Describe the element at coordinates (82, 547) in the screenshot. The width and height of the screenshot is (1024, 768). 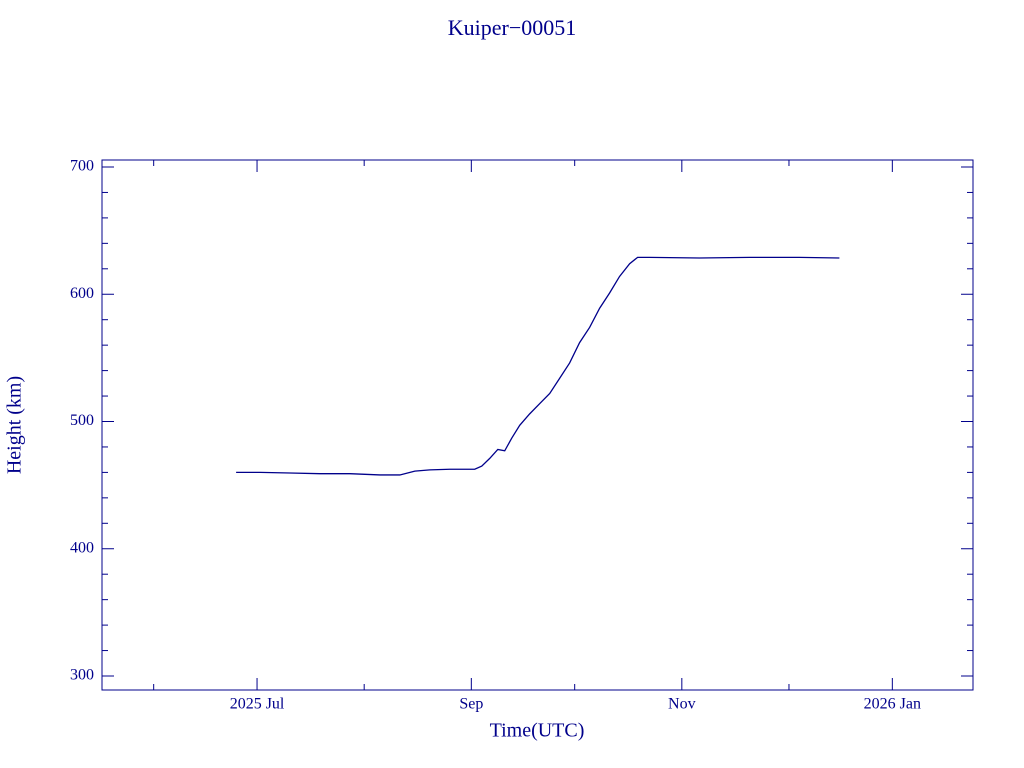
I see `y-tick-label: 400` at that location.